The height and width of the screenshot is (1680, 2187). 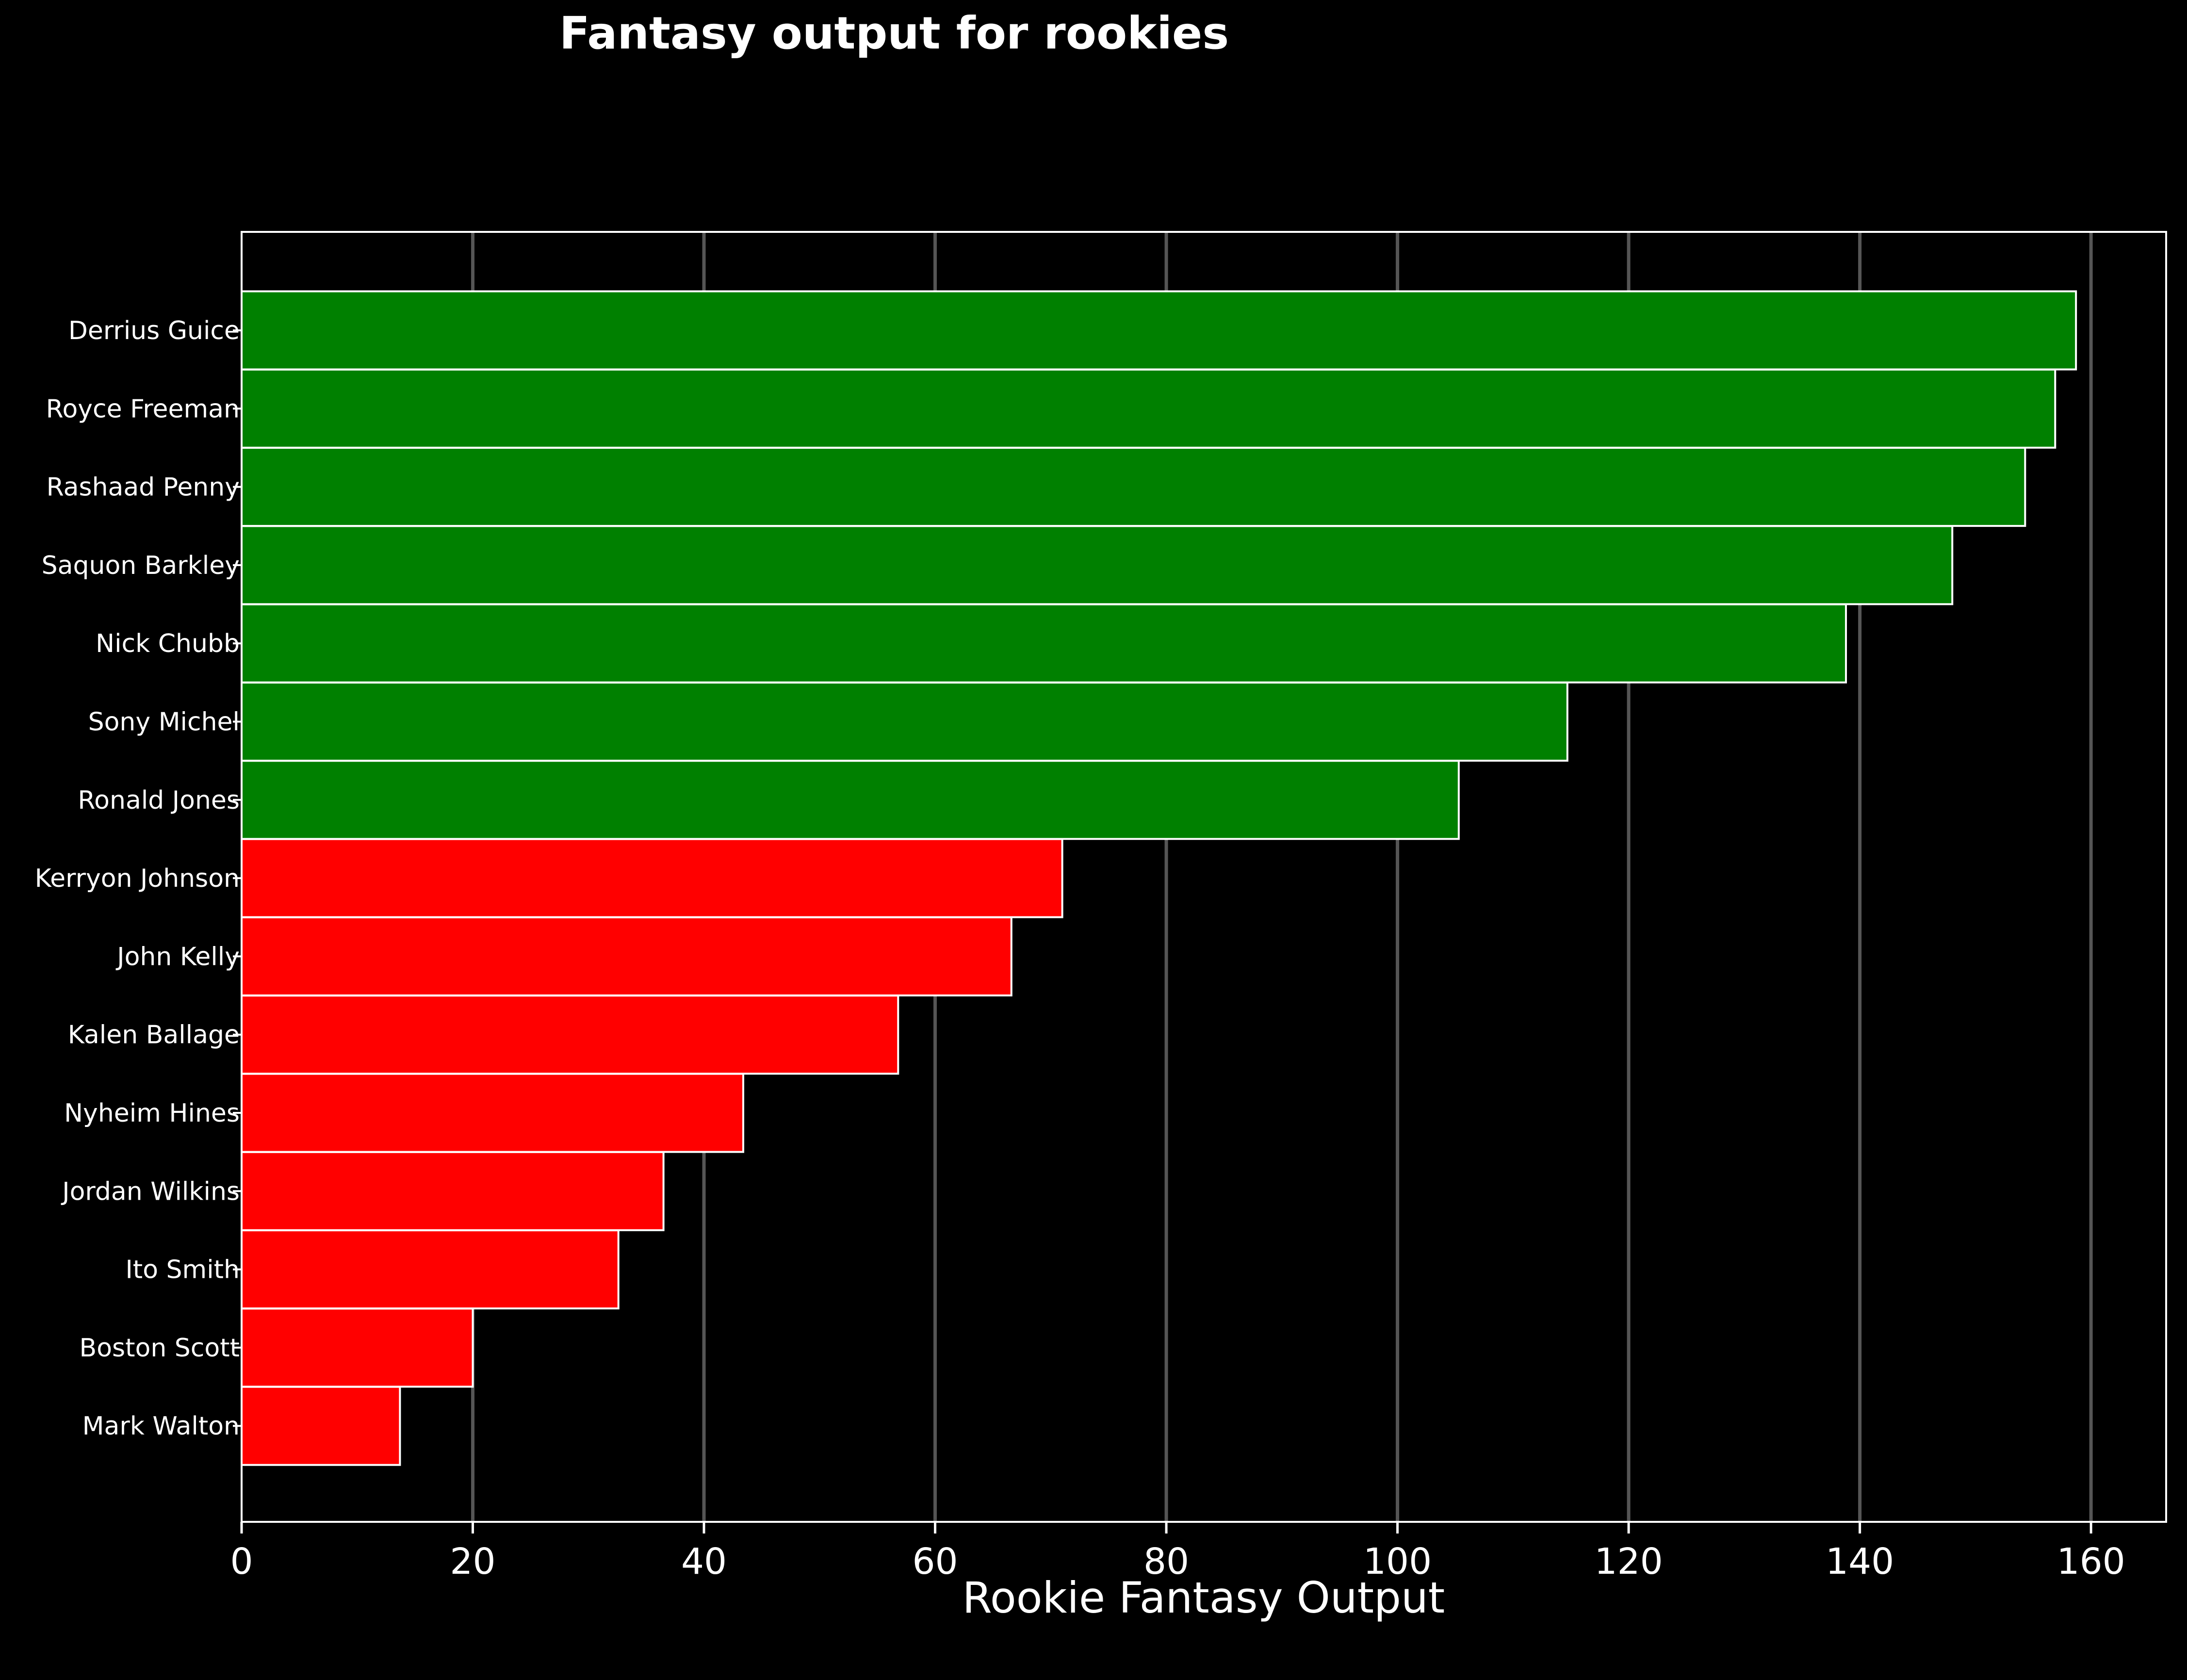 I want to click on y-tick-label: Nick Chubb, so click(x=168, y=643).